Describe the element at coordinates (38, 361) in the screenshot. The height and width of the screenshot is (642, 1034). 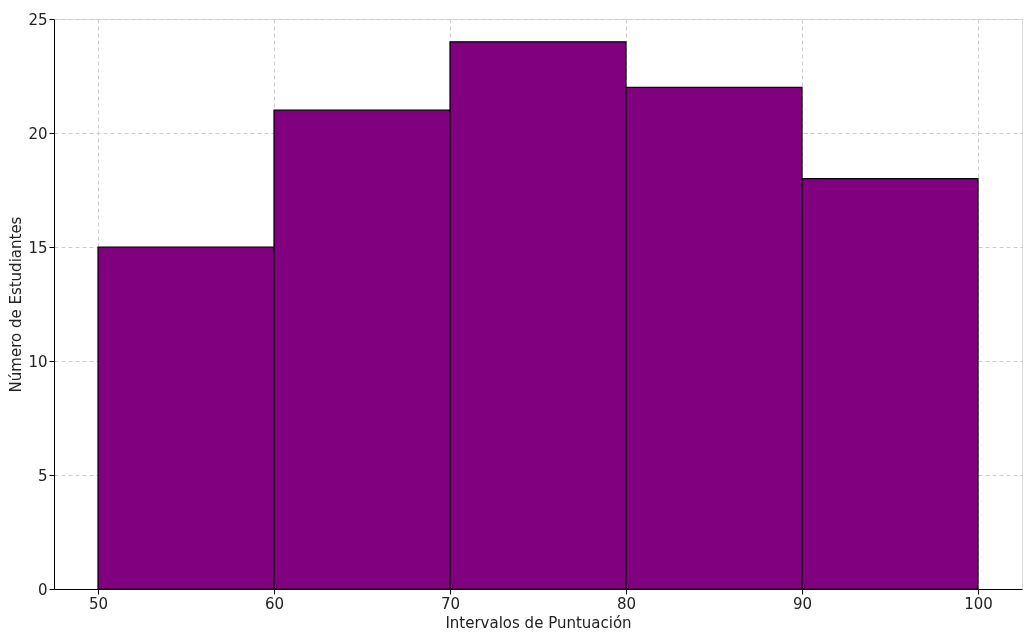
I see `y-tick-label: 10` at that location.